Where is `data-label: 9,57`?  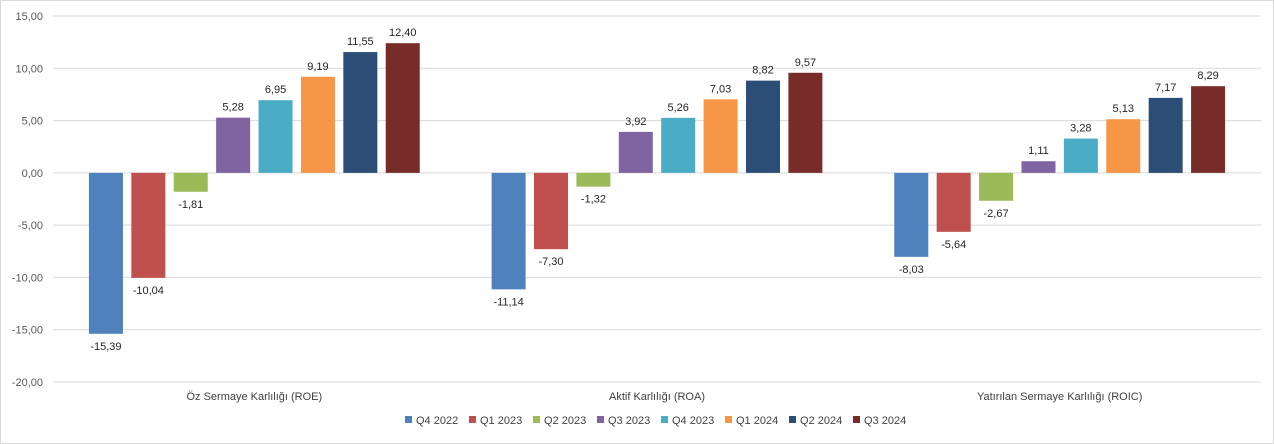
data-label: 9,57 is located at coordinates (805, 63).